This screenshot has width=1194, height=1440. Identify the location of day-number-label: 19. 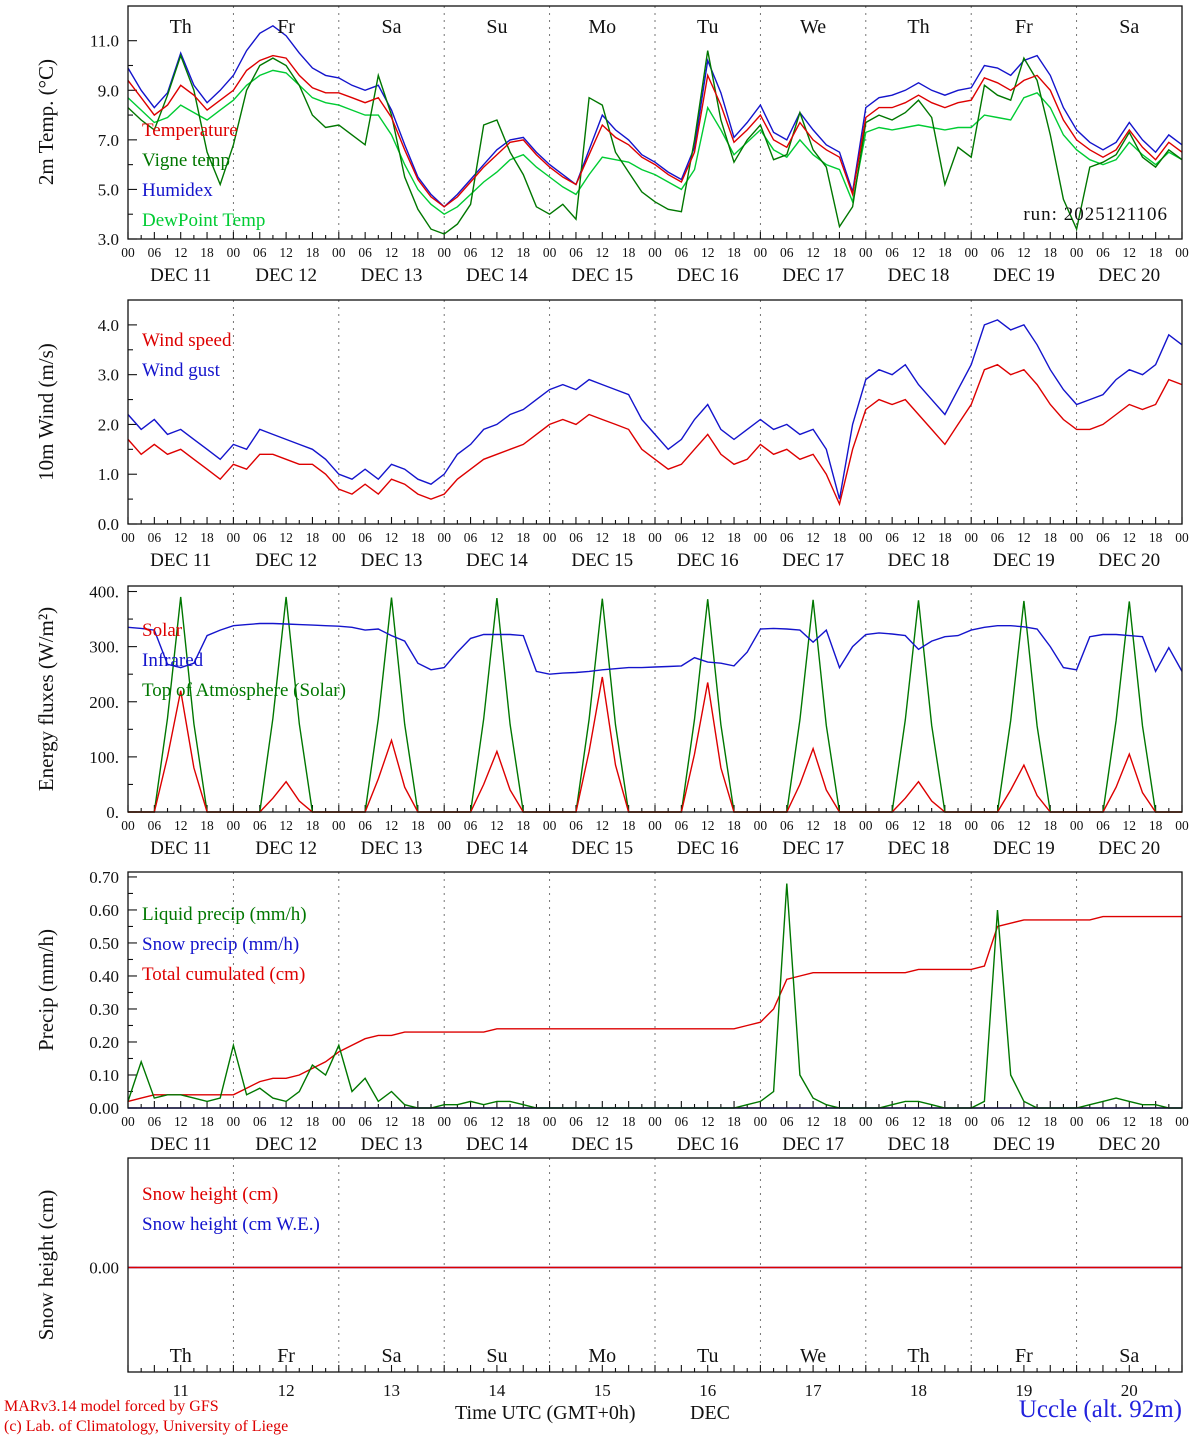
(1023, 1390).